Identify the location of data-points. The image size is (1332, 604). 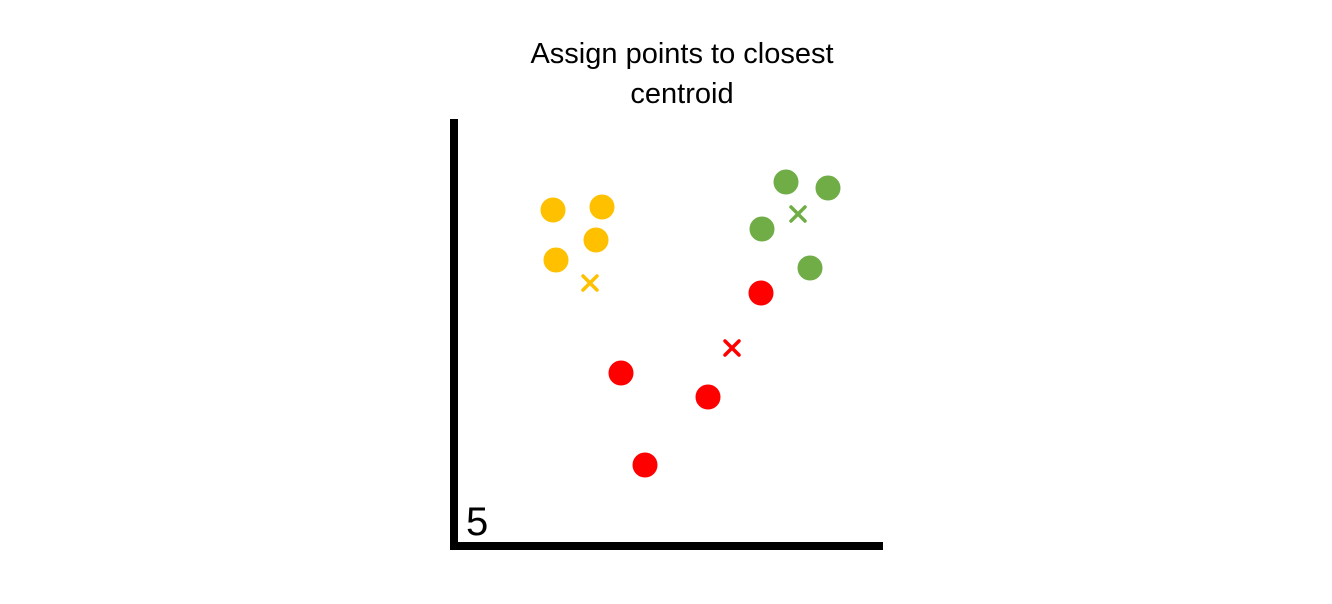
(690, 323).